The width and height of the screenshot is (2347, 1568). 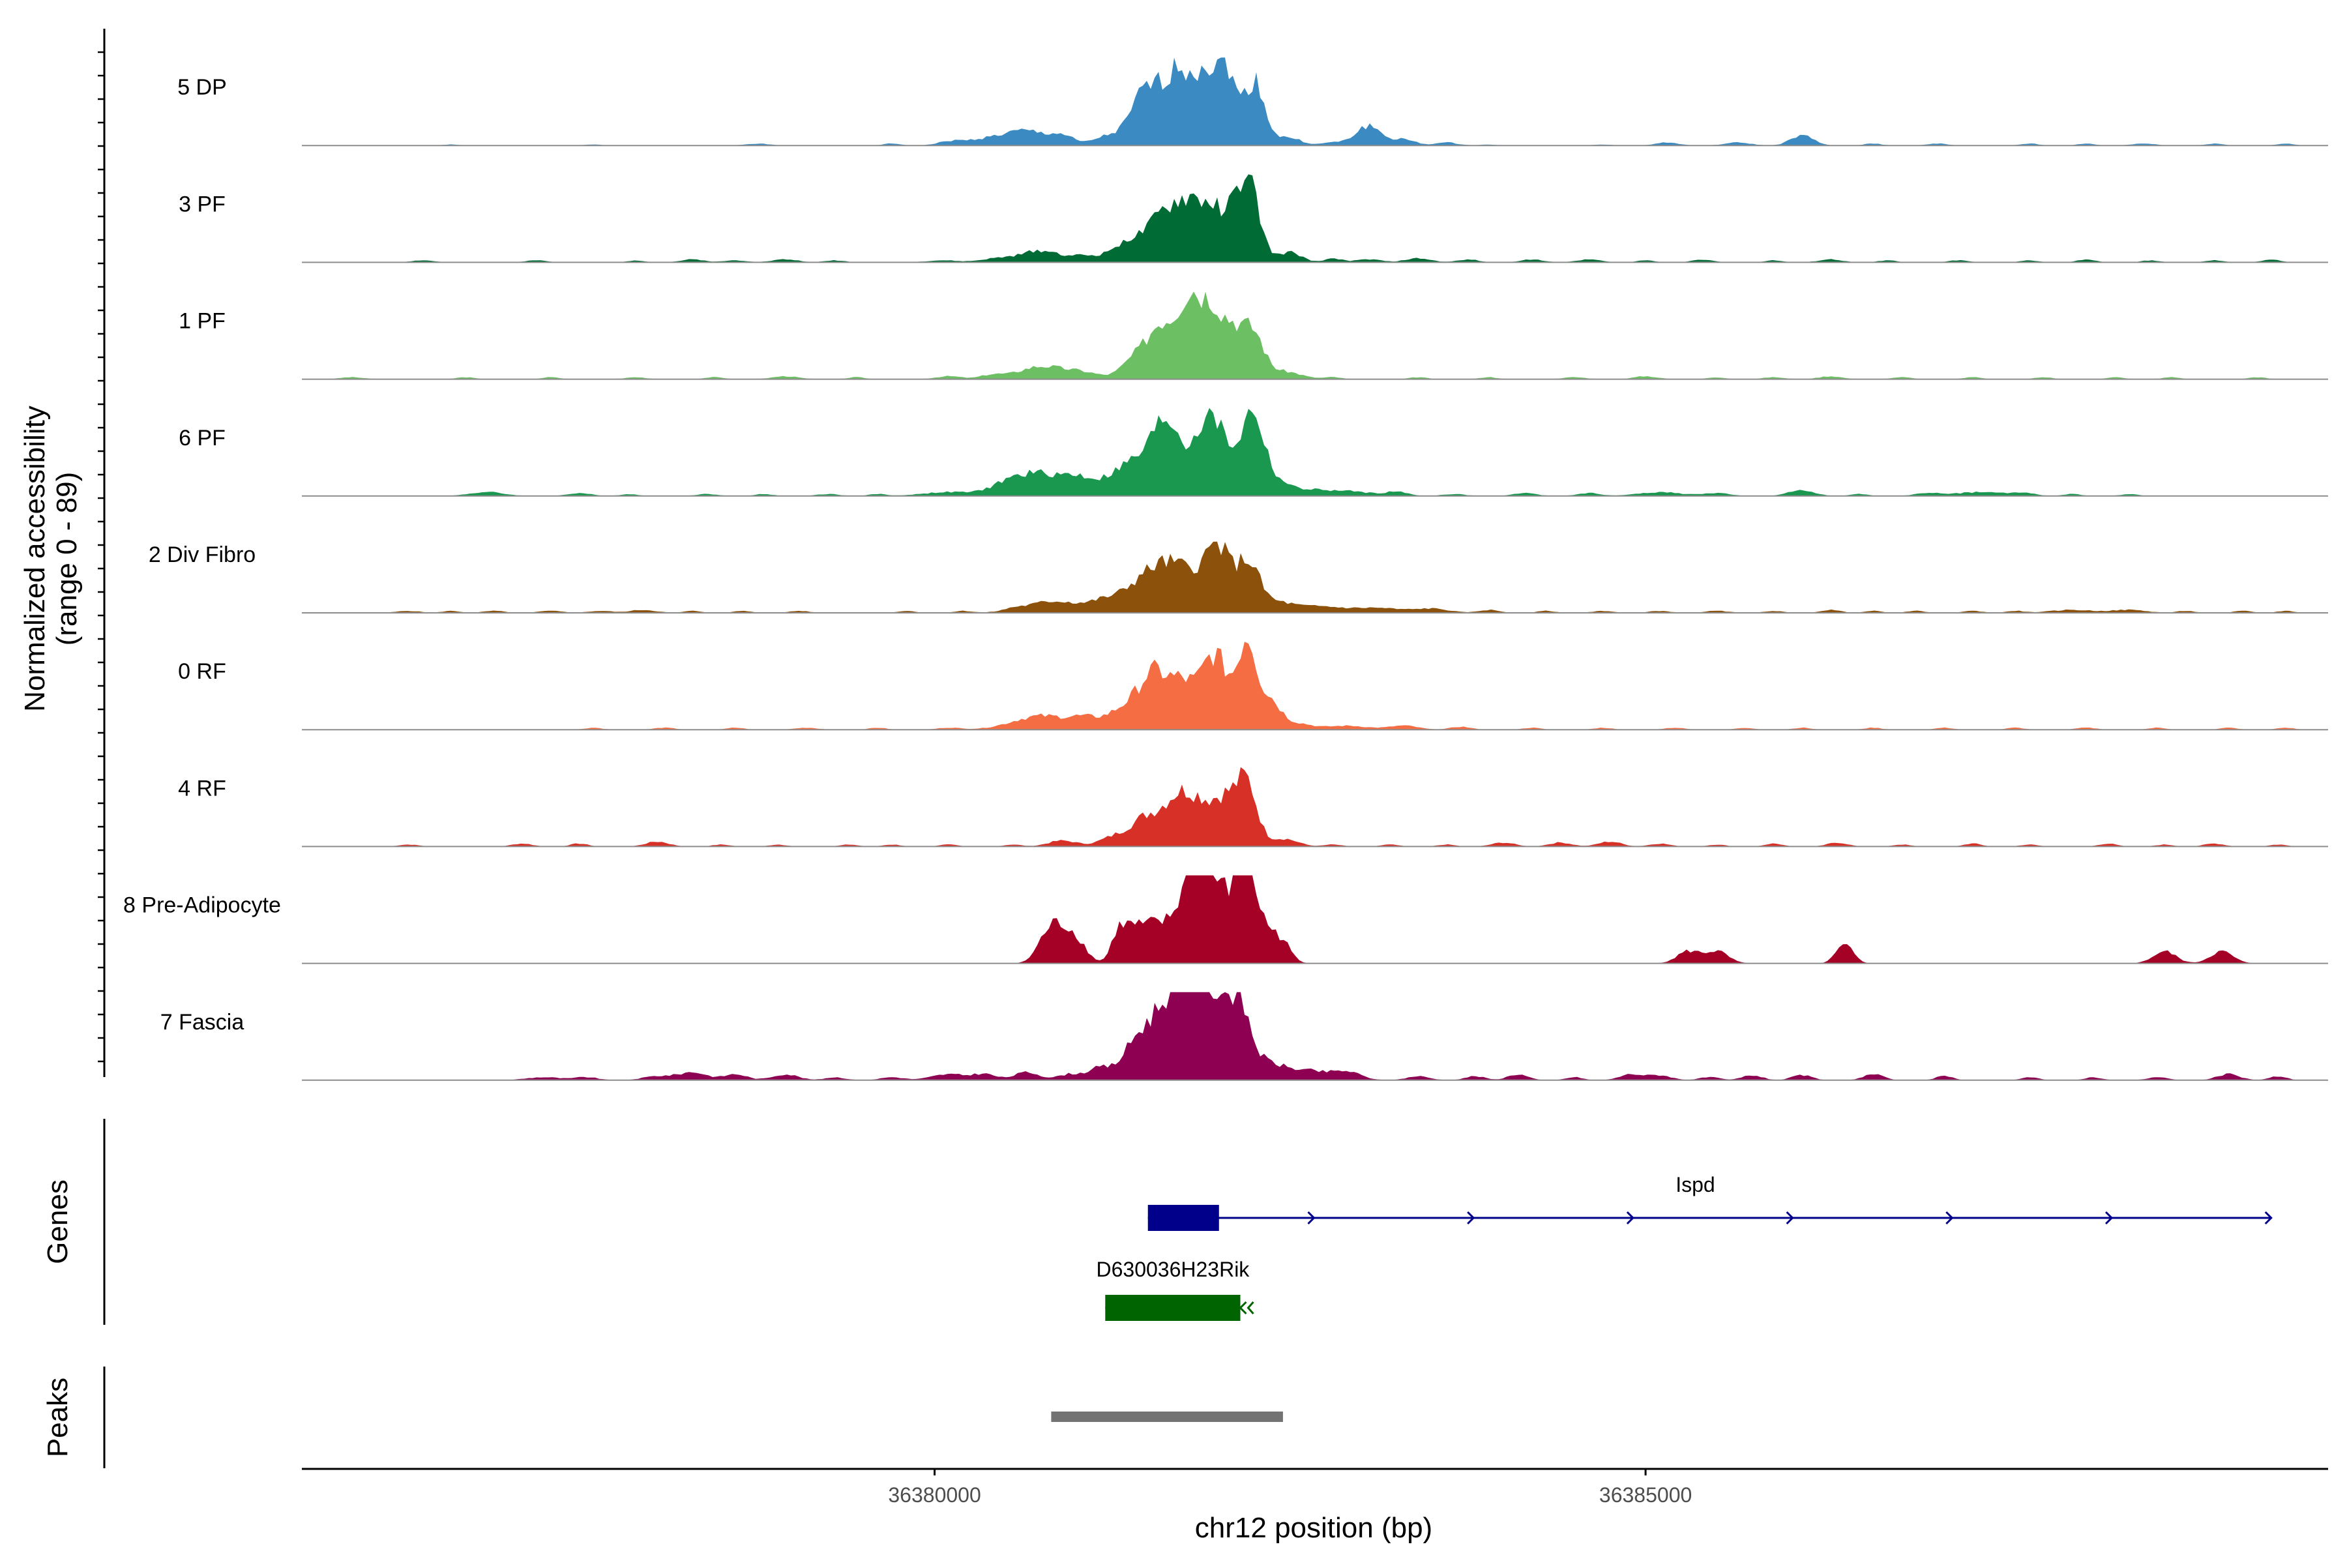 I want to click on coverage-track: 1 PF, so click(x=1253, y=336).